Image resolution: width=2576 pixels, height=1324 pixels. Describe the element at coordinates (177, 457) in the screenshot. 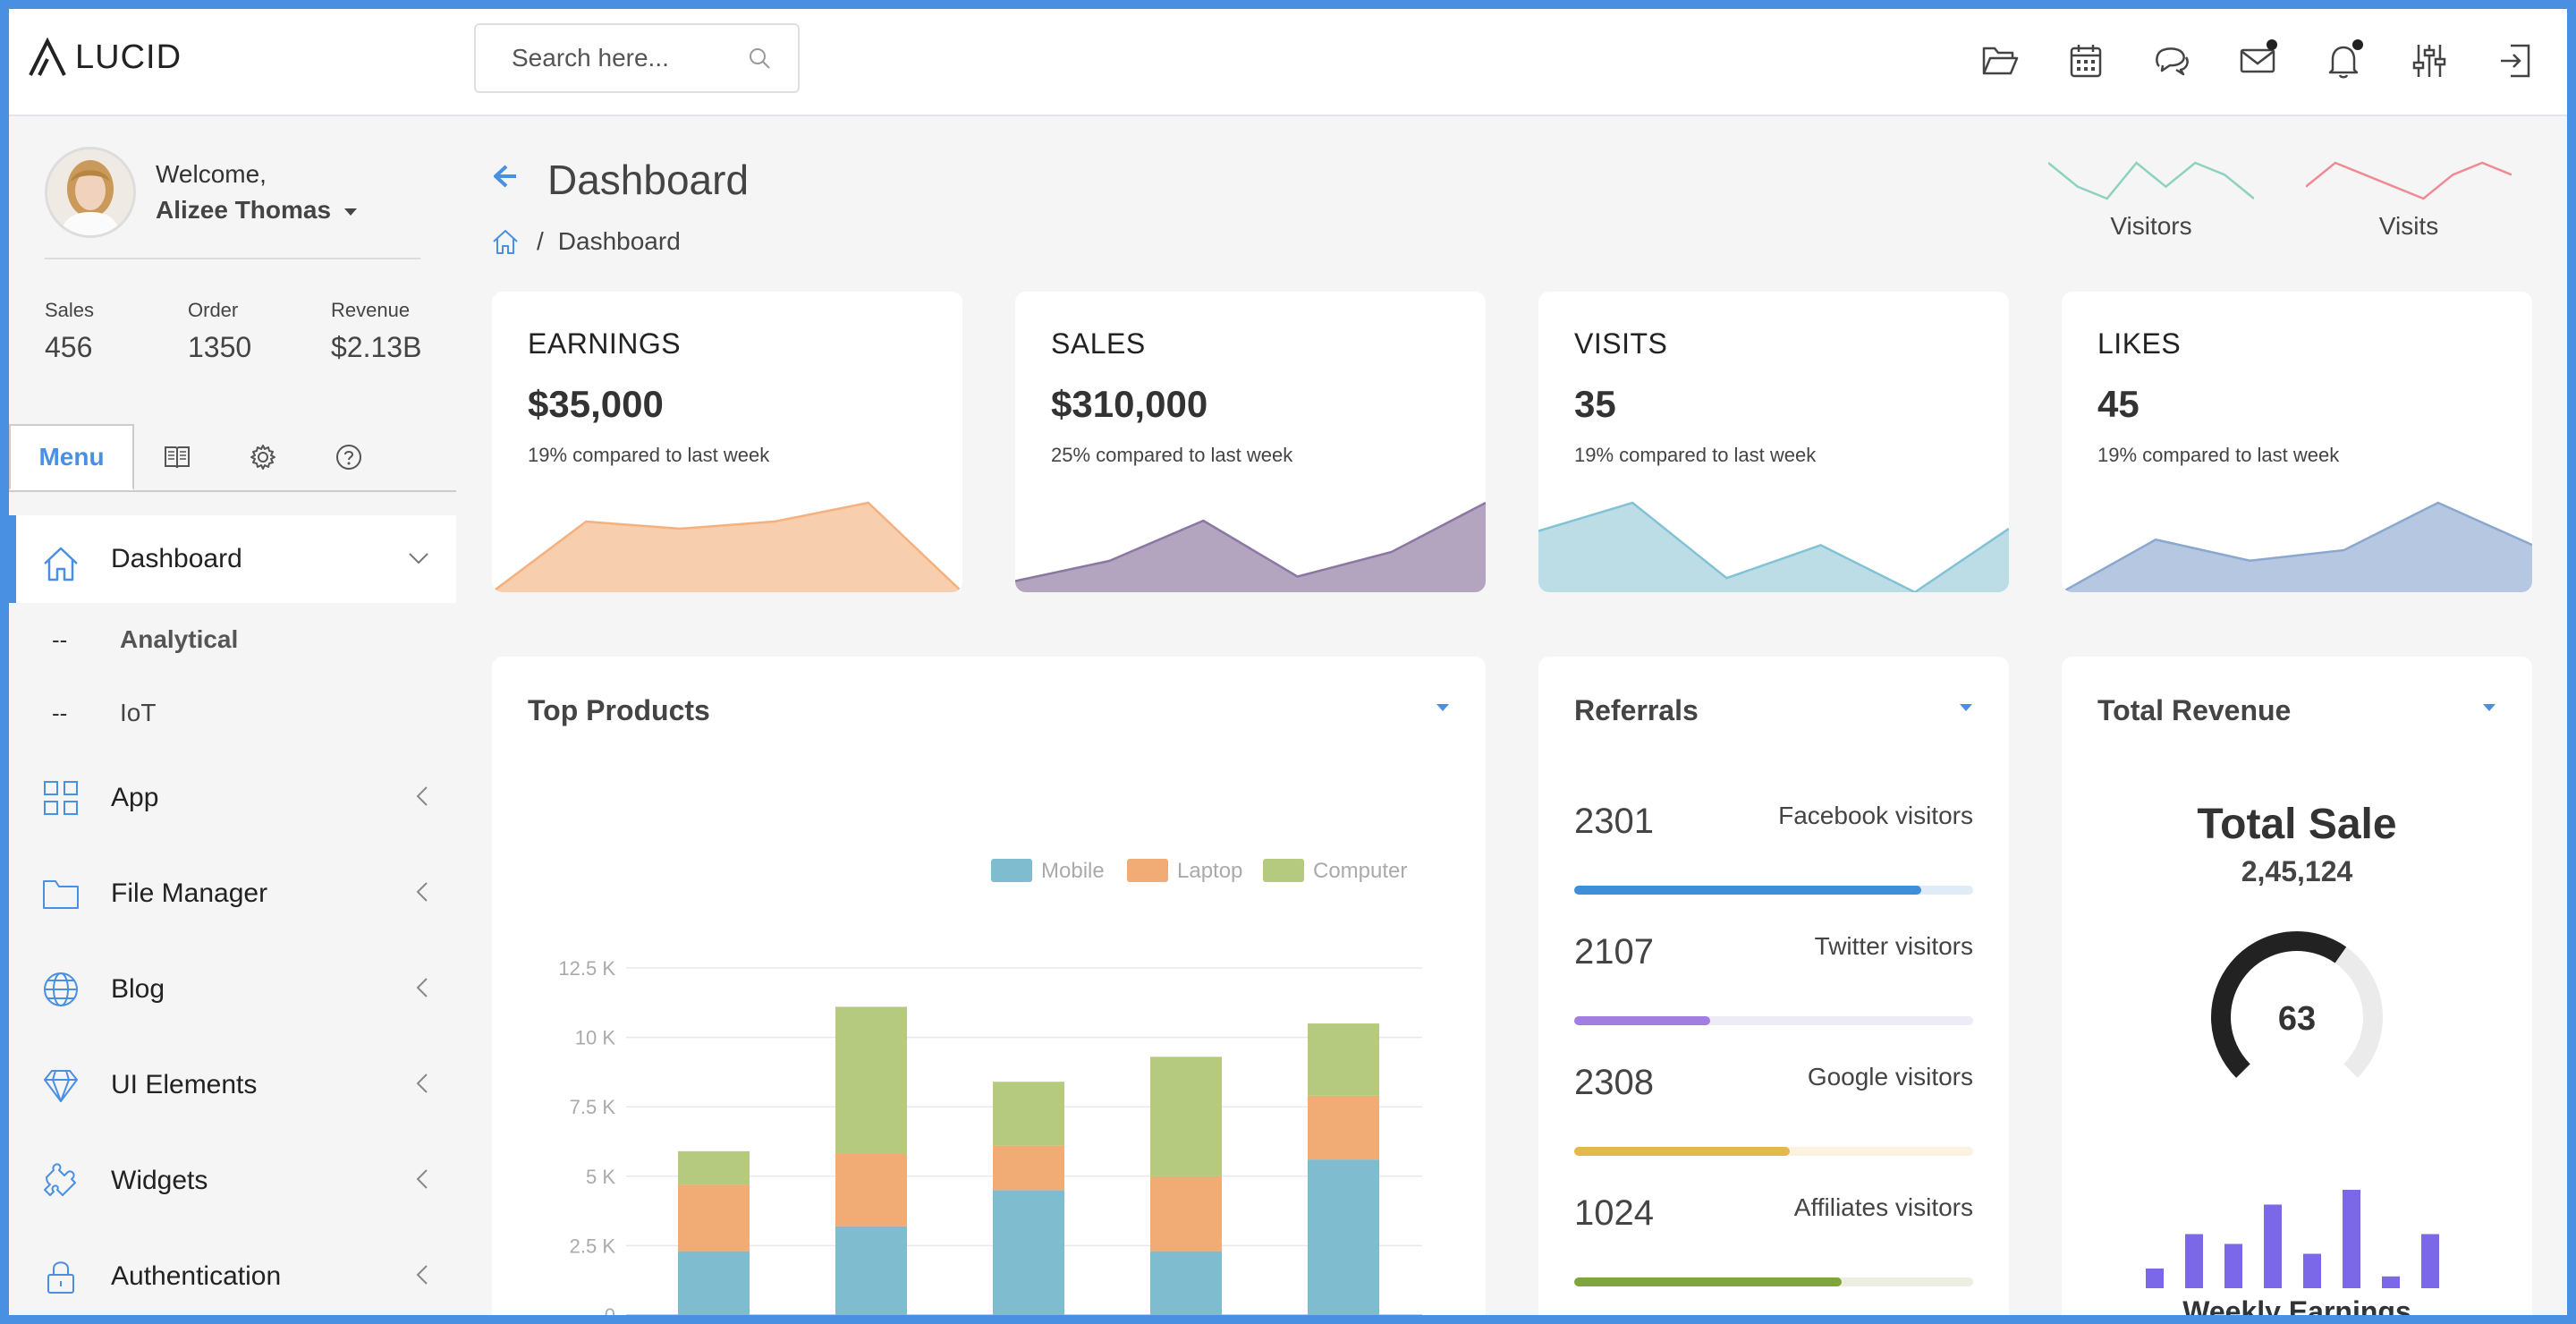

I see `tab-documentation` at that location.